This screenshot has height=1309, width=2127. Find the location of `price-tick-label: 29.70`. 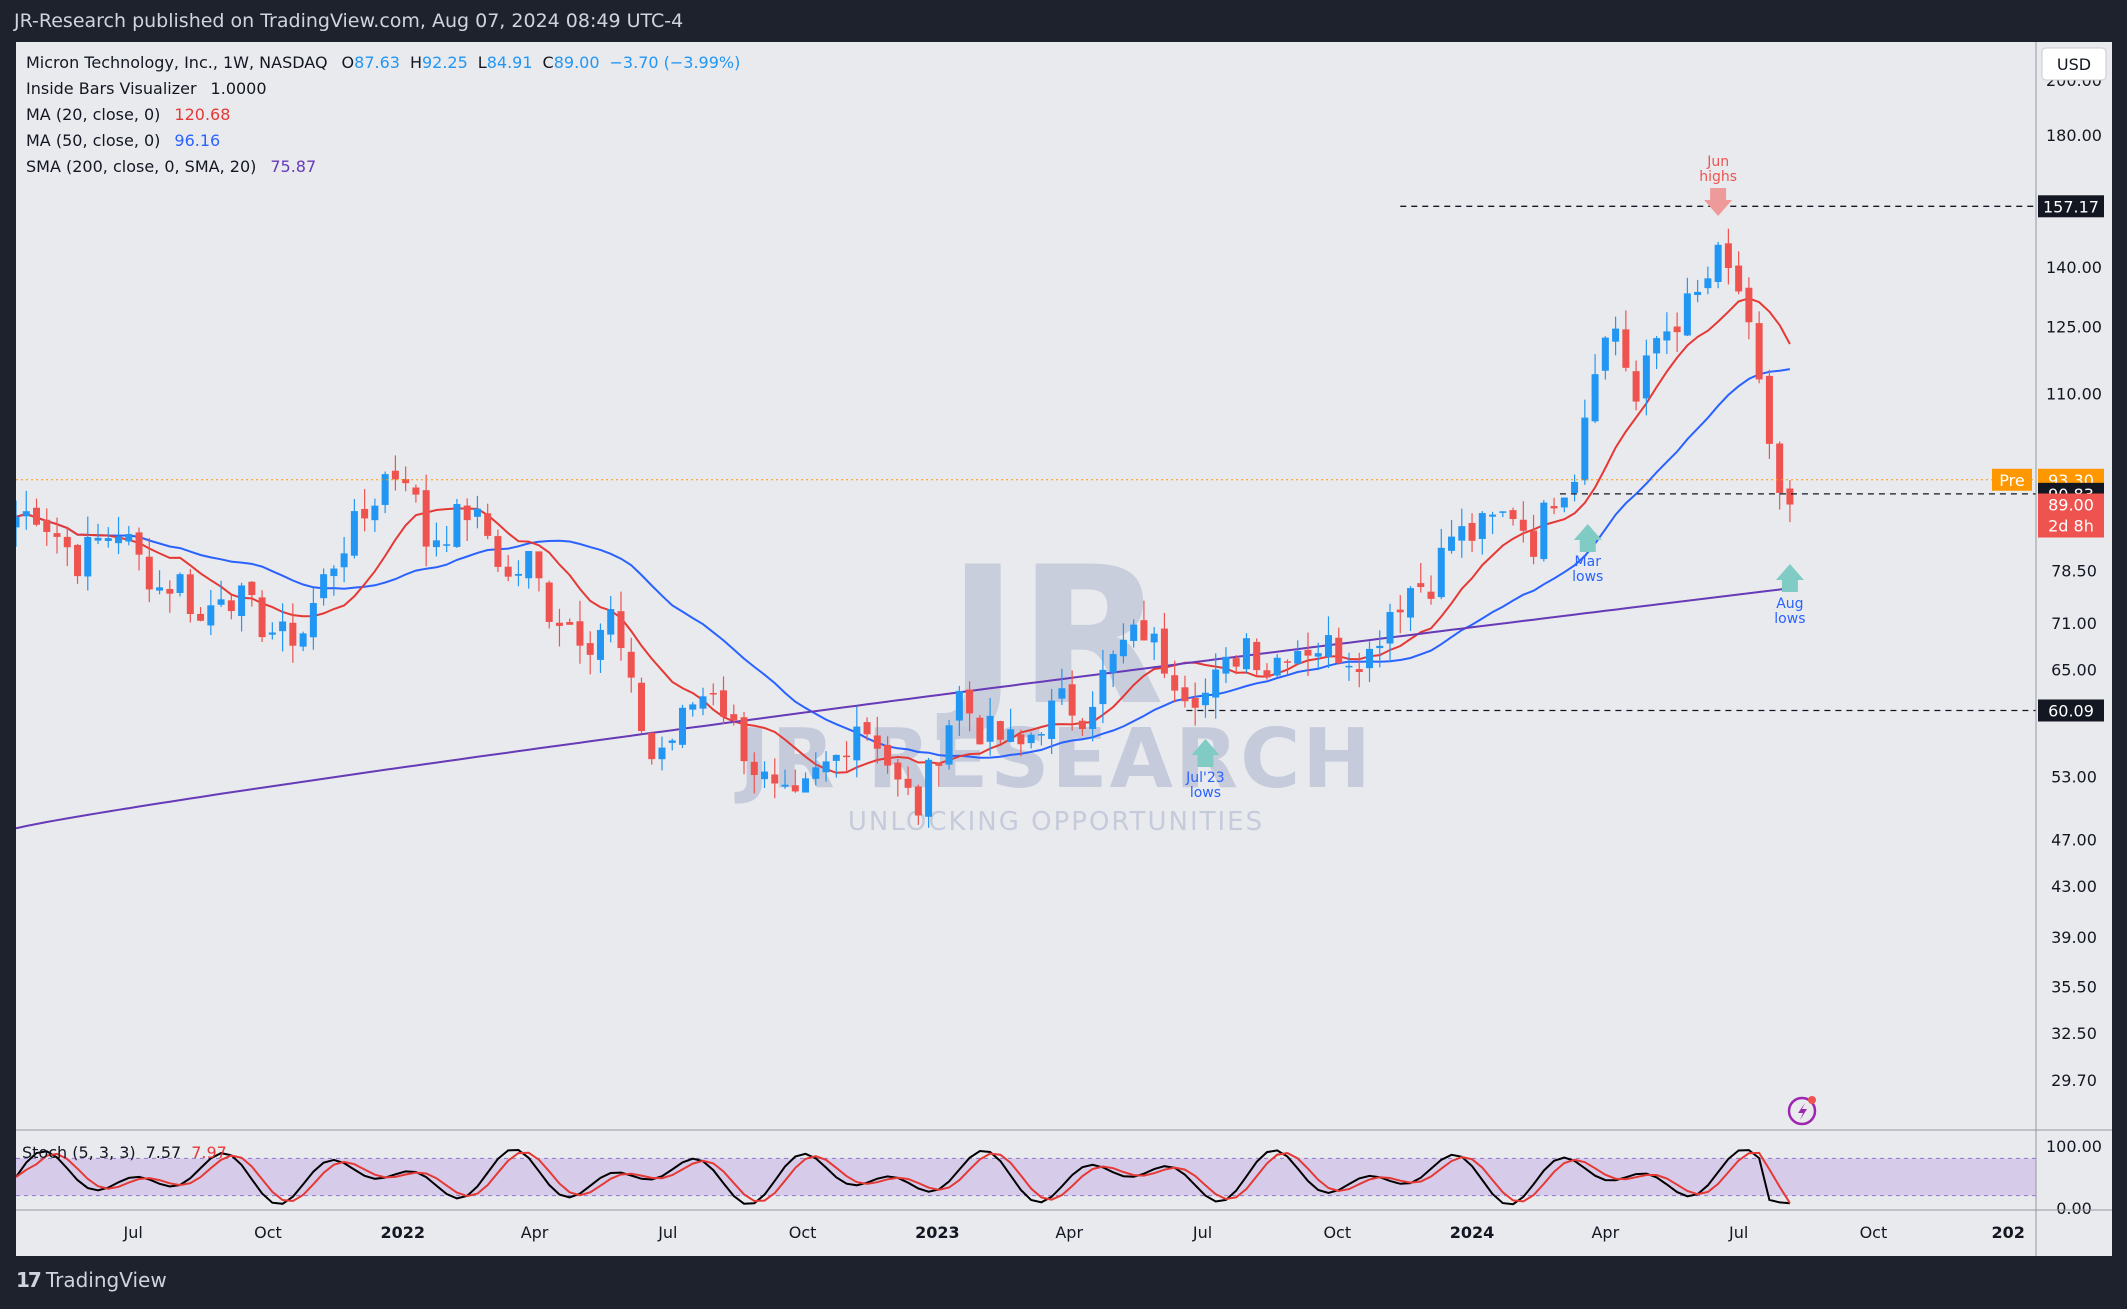

price-tick-label: 29.70 is located at coordinates (2074, 1080).